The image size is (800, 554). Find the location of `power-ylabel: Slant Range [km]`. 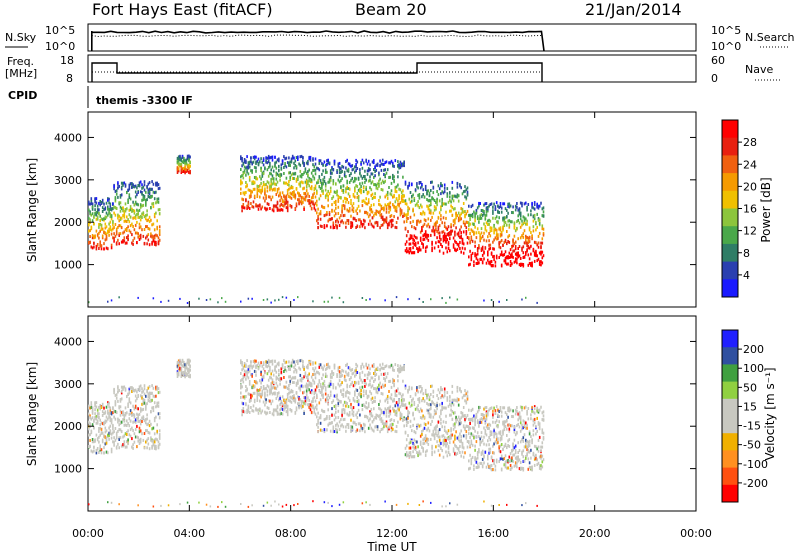

power-ylabel: Slant Range [km] is located at coordinates (32, 210).